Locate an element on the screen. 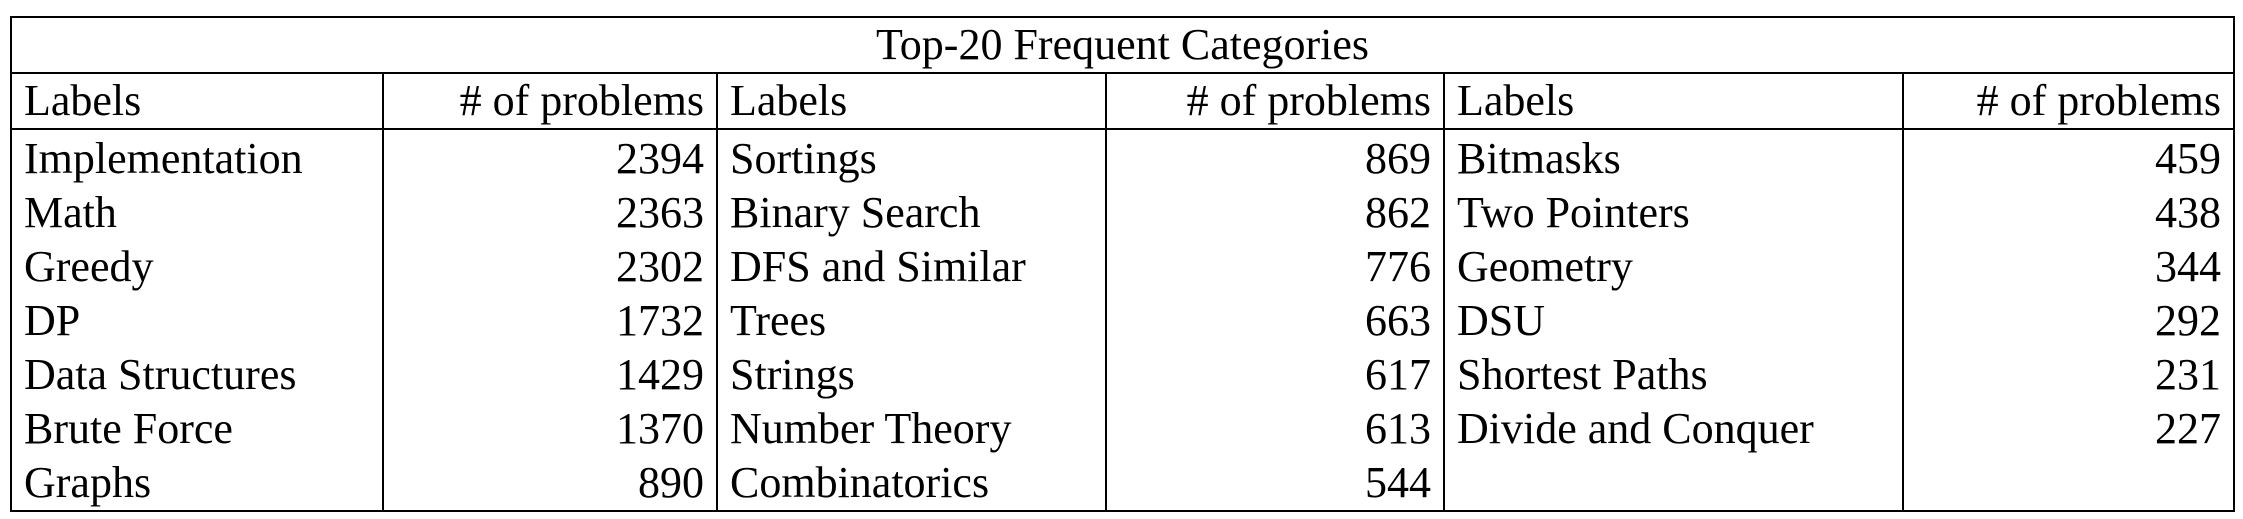 The height and width of the screenshot is (519, 2243). problem-count: 544 is located at coordinates (1275, 483).